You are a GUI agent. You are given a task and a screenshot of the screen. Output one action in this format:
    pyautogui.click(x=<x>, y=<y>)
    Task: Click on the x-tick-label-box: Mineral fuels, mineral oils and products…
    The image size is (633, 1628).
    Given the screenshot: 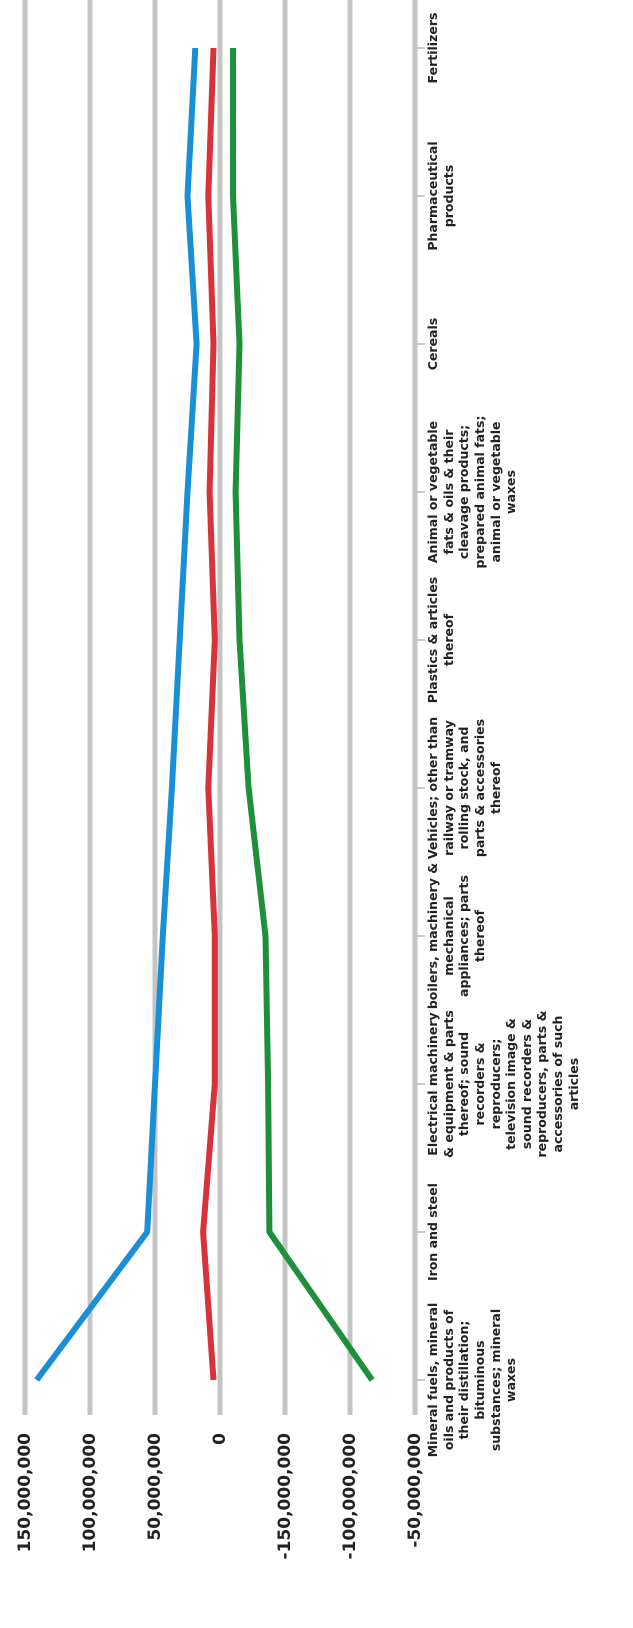 What is the action you would take?
    pyautogui.click(x=472, y=1380)
    